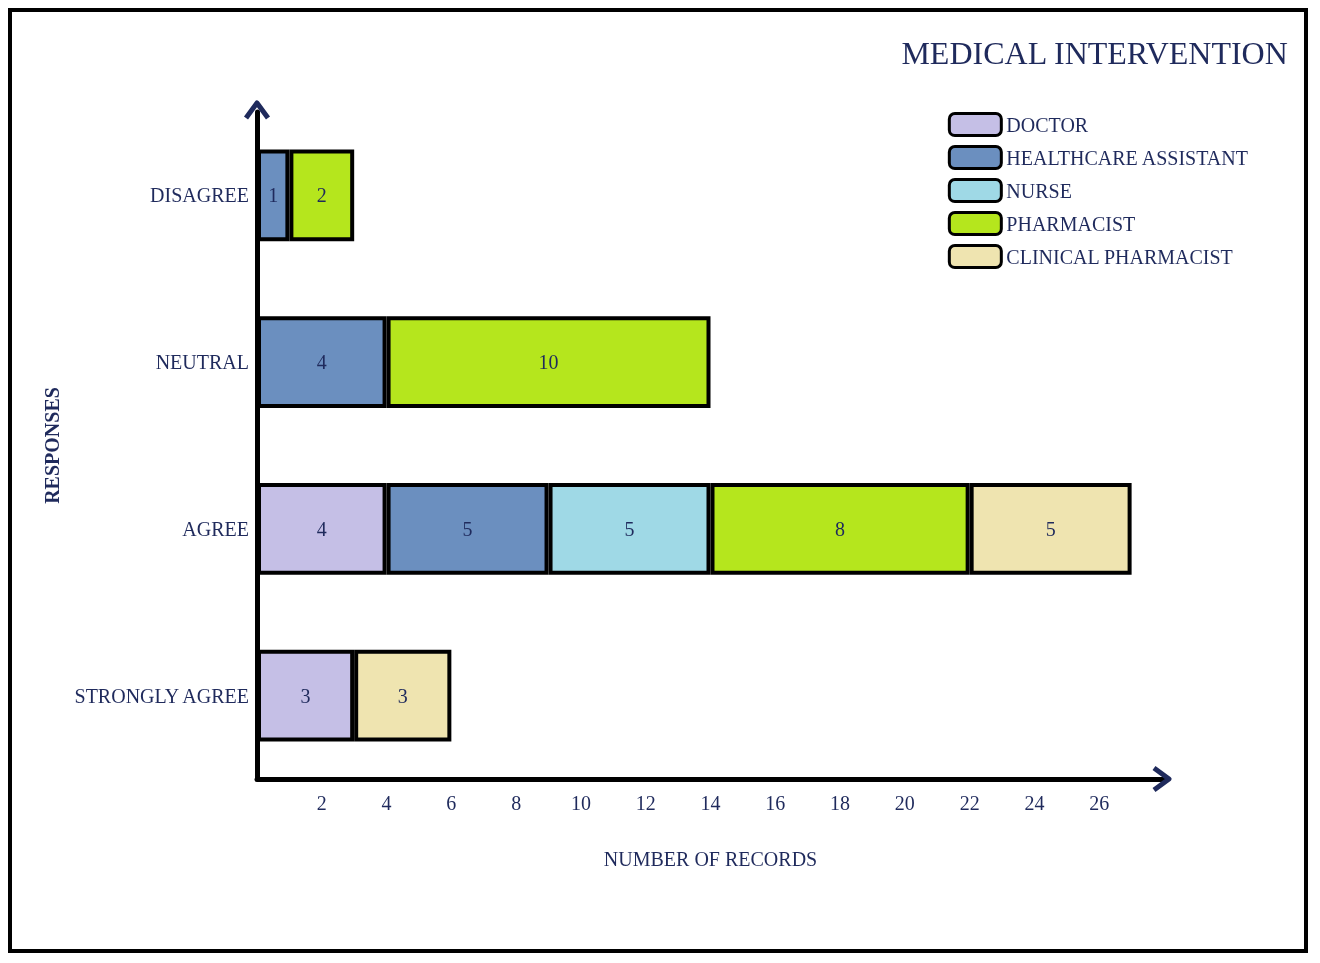  What do you see at coordinates (516, 803) in the screenshot?
I see `x-tick-label: 8` at bounding box center [516, 803].